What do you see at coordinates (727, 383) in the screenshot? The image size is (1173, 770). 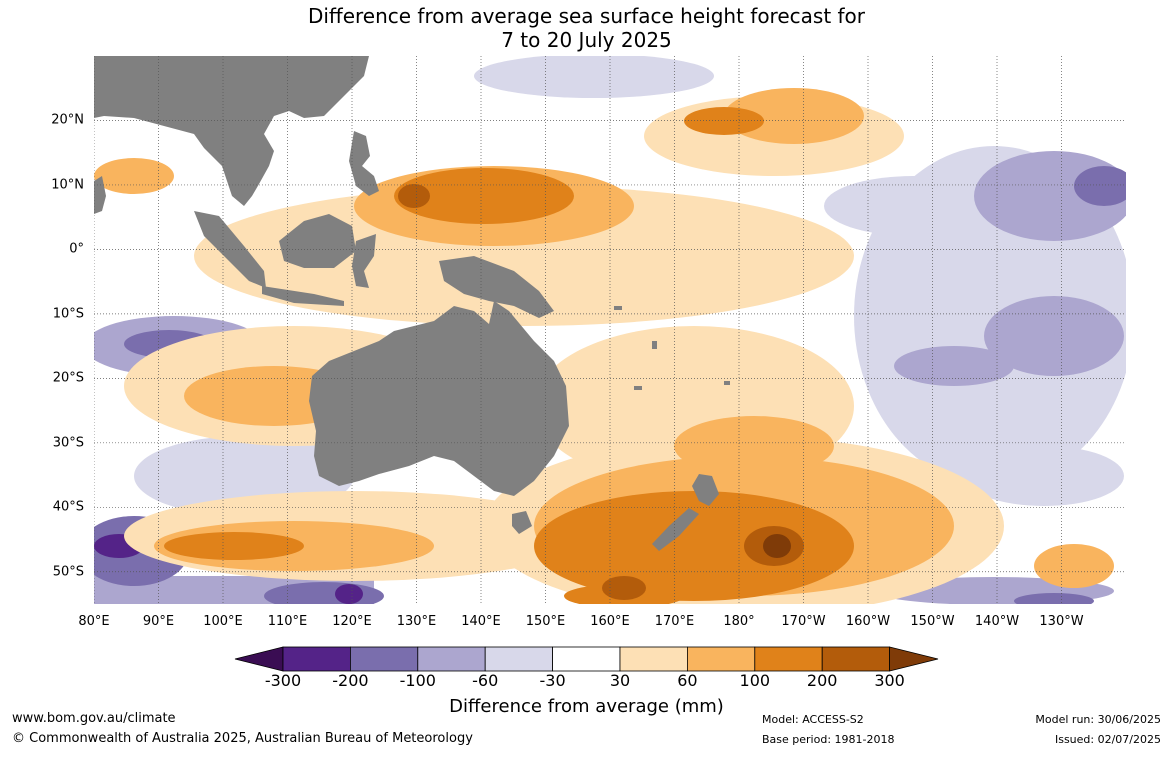 I see `fiji` at bounding box center [727, 383].